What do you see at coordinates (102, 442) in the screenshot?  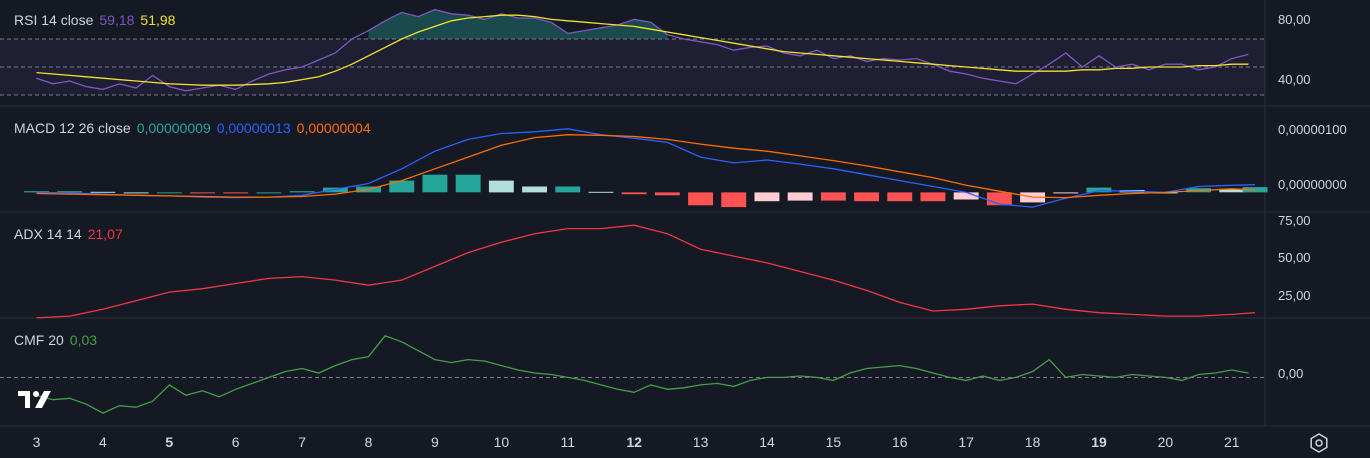 I see `x-tick-label: 4` at bounding box center [102, 442].